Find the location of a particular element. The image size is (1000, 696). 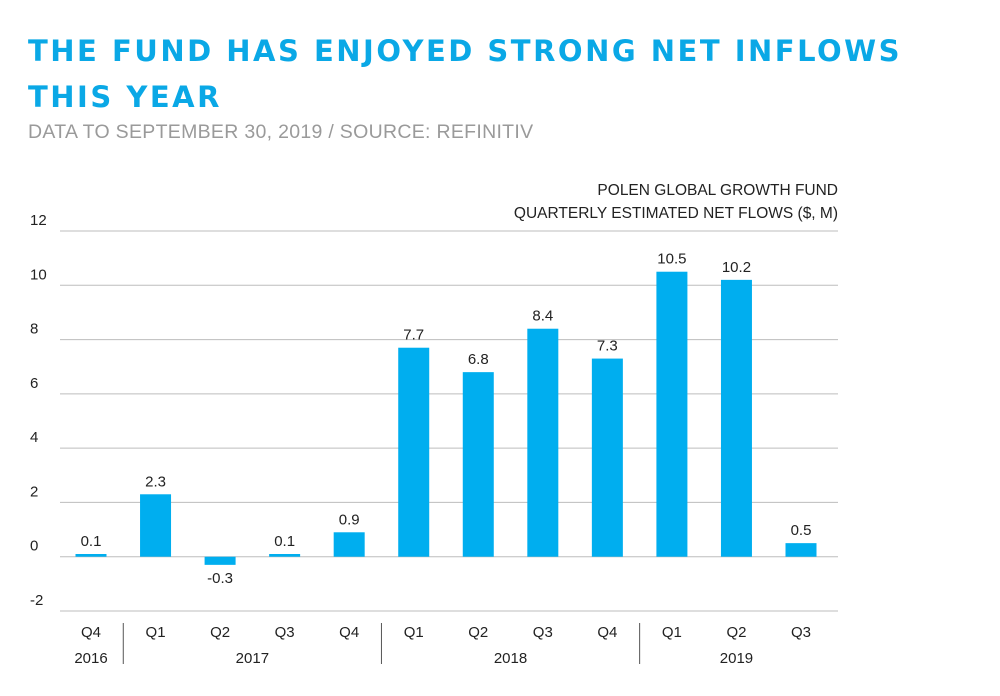

data-label: 2.3 is located at coordinates (155, 481).